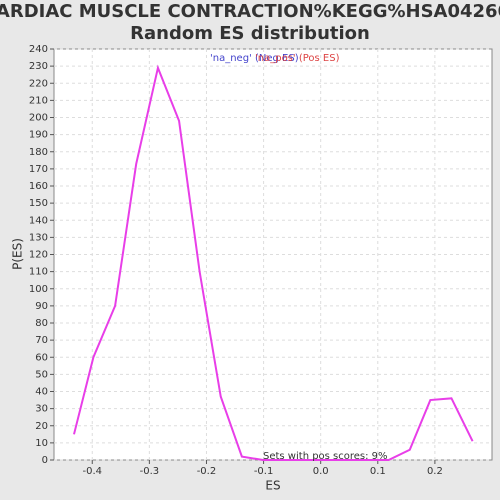 This screenshot has height=500, width=500. Describe the element at coordinates (38, 66) in the screenshot. I see `y-tick-label: 230` at that location.